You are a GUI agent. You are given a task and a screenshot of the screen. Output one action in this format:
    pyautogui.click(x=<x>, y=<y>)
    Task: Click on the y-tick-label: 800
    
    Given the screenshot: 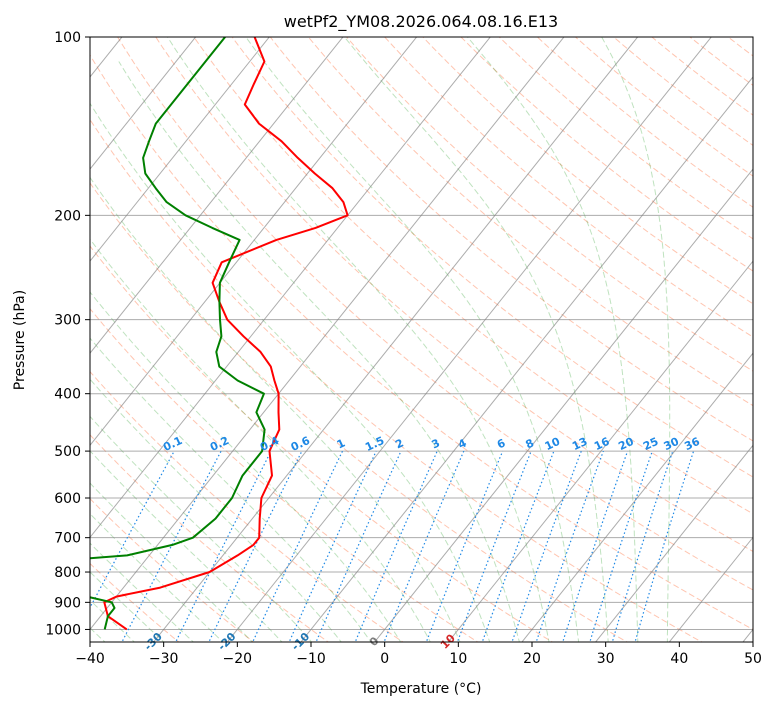 What is the action you would take?
    pyautogui.click(x=67, y=573)
    